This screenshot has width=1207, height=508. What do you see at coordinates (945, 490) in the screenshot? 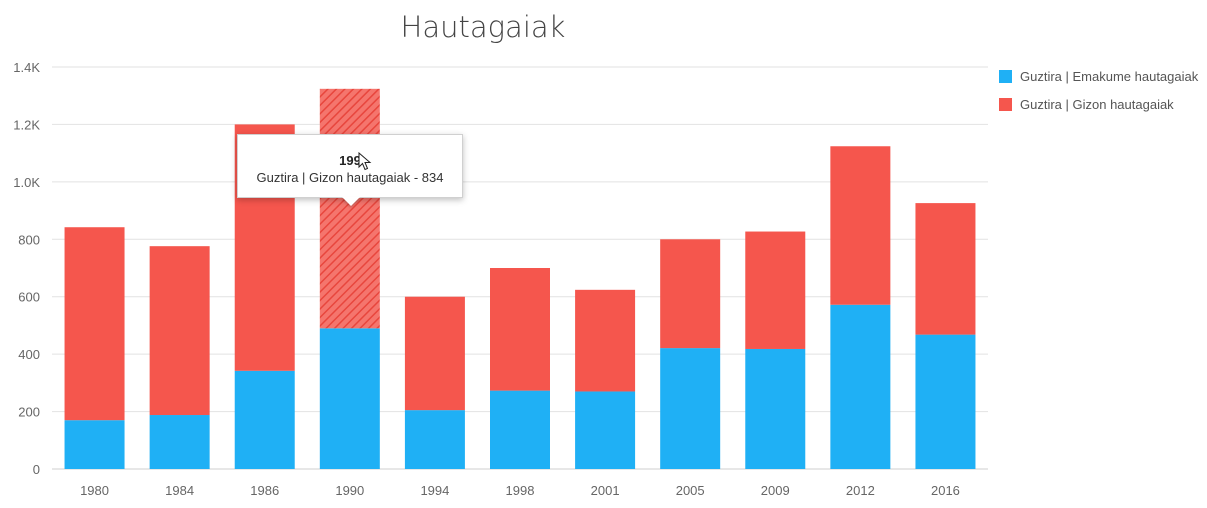
I see `x-tick-label: 2016` at bounding box center [945, 490].